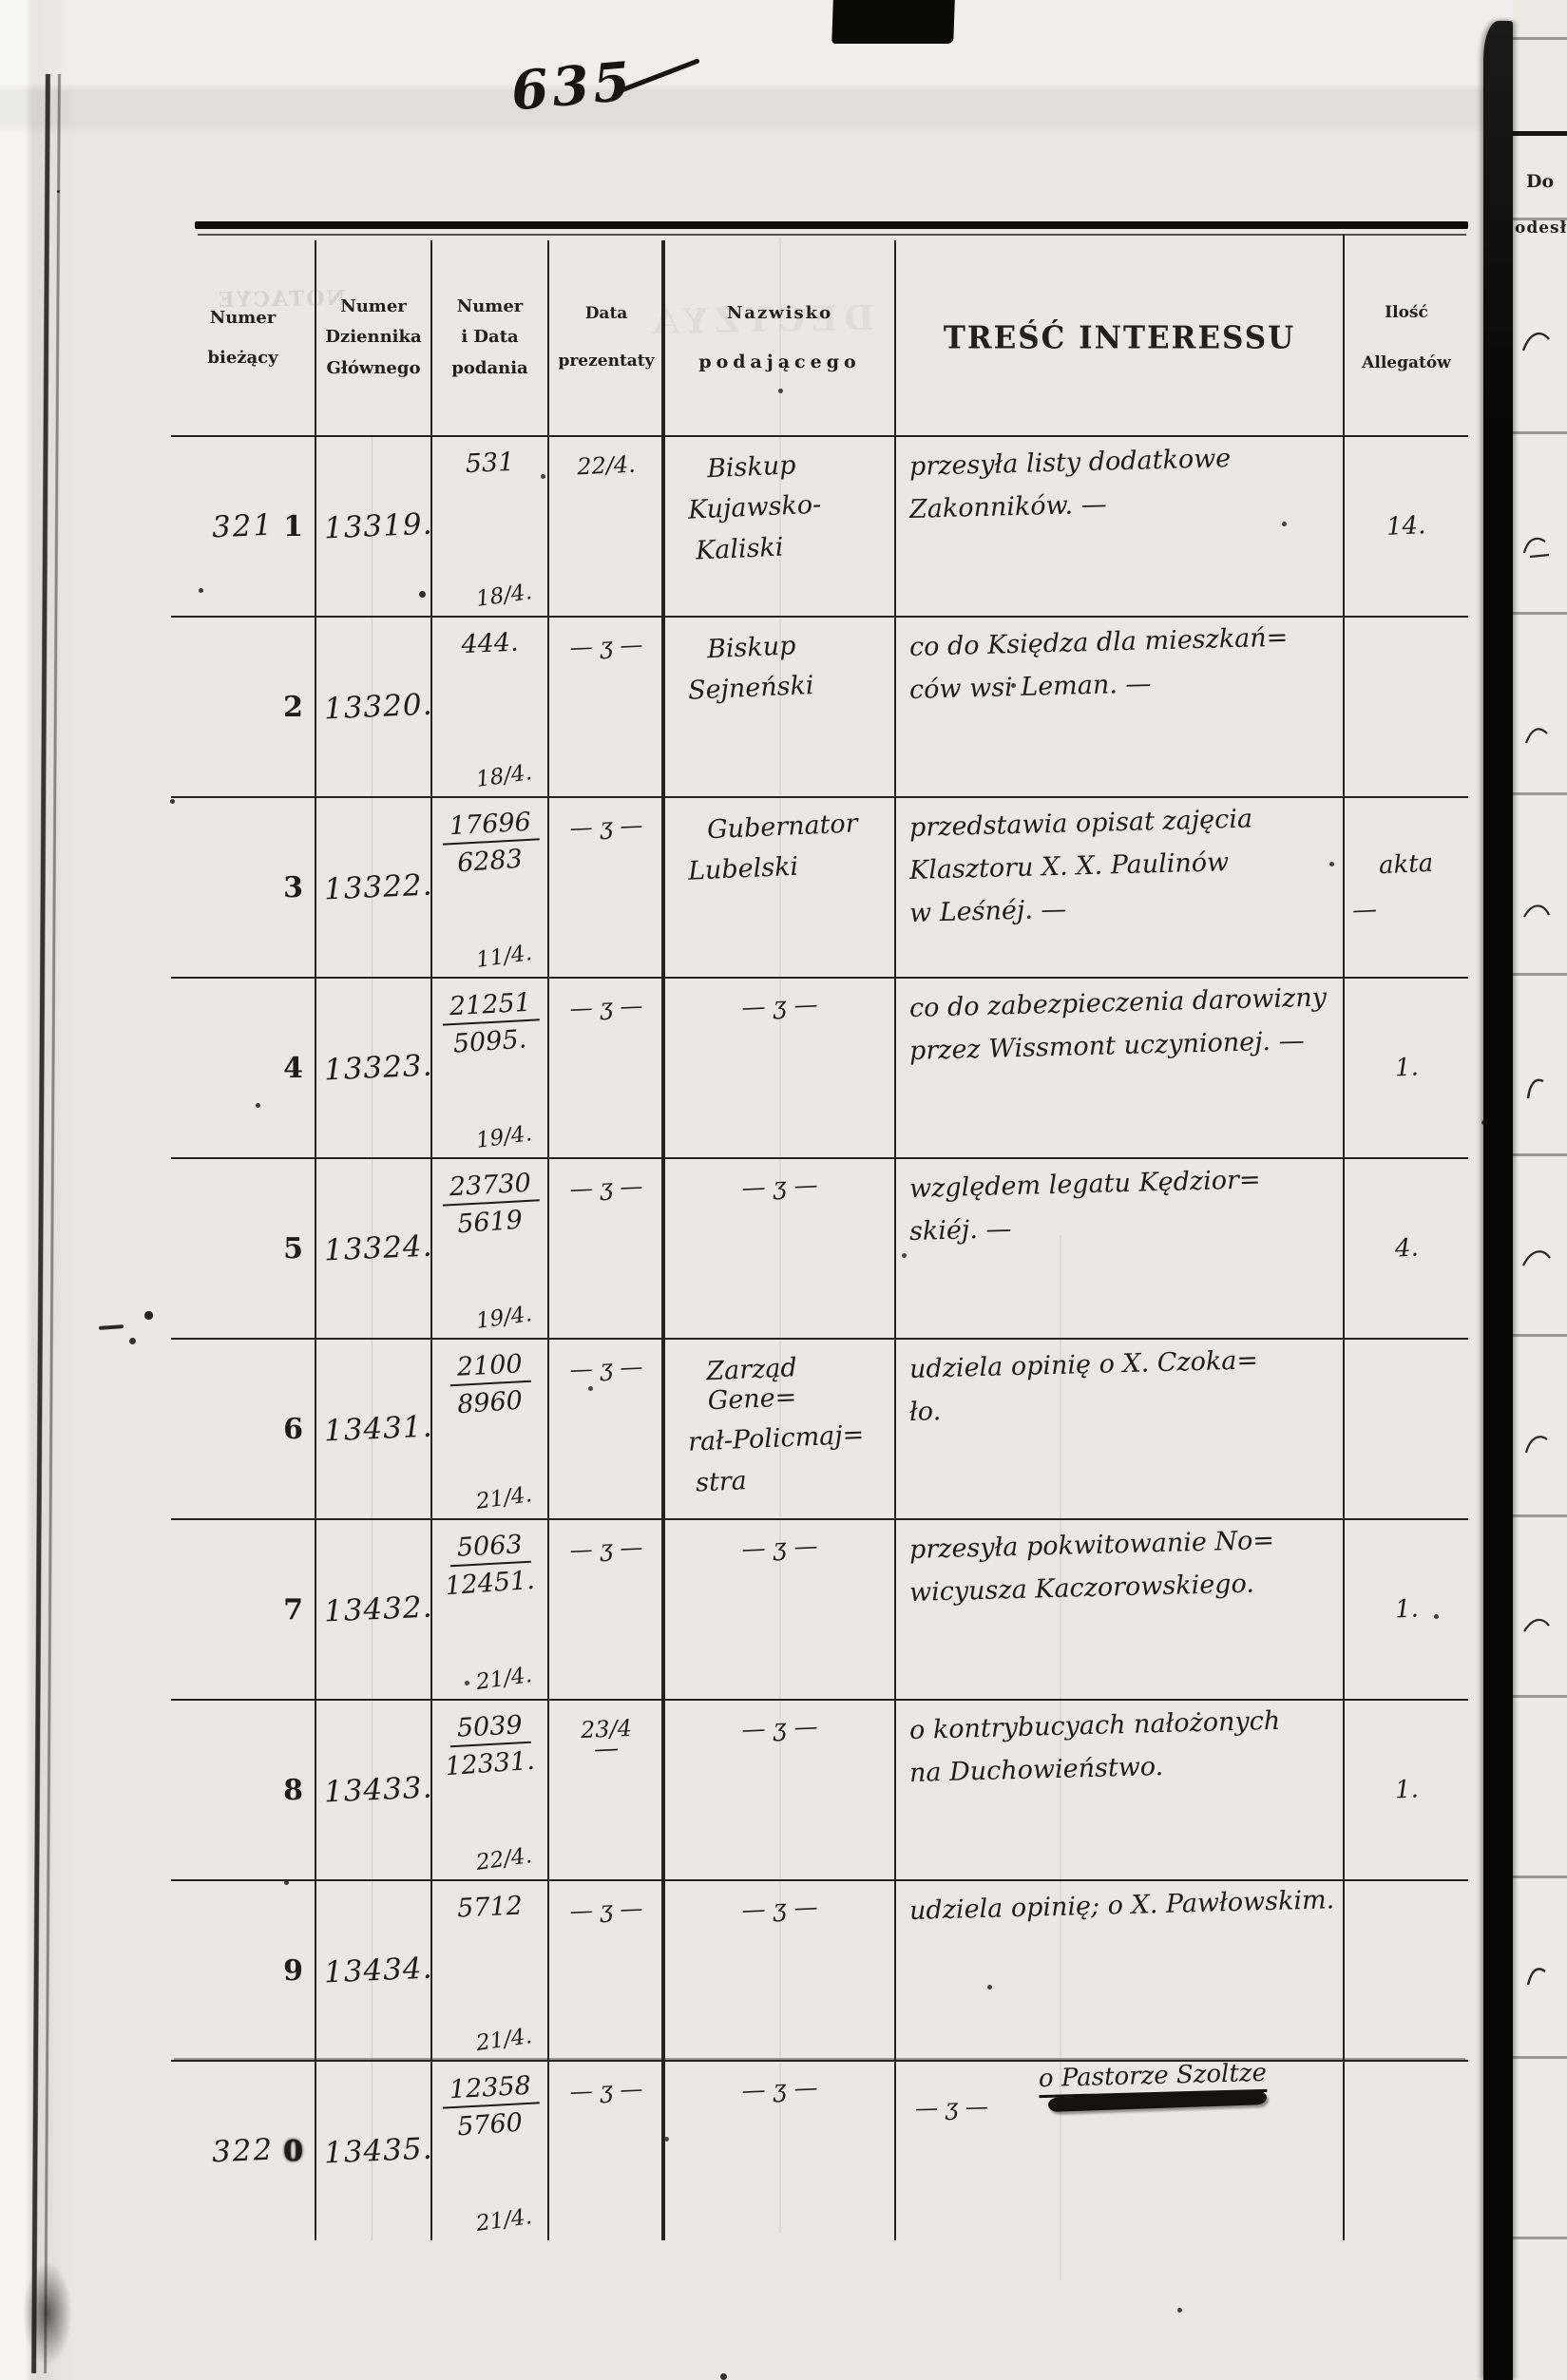  Describe the element at coordinates (490, 1548) in the screenshot. I see `podanie-number: 5063` at that location.